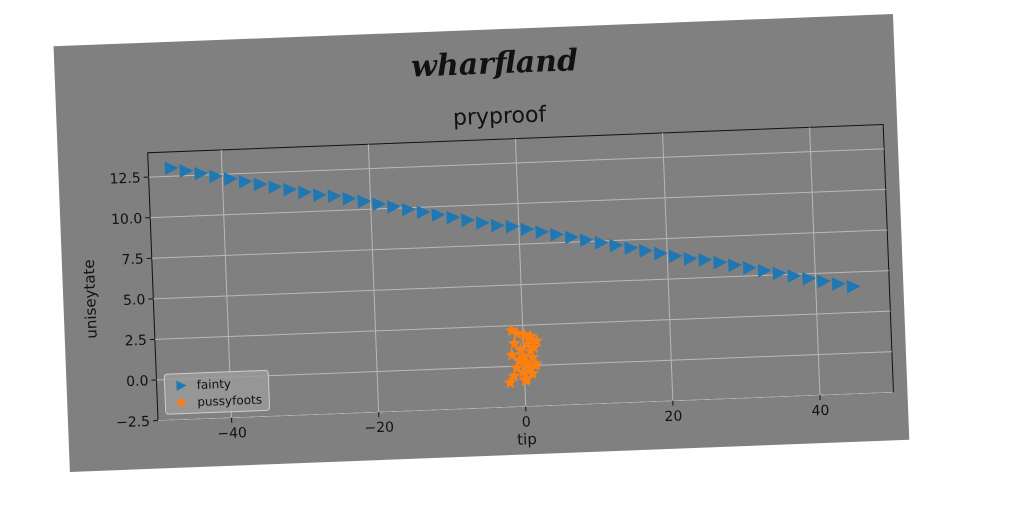 This screenshot has height=512, width=1024. I want to click on x-axis-label: tip, so click(527, 439).